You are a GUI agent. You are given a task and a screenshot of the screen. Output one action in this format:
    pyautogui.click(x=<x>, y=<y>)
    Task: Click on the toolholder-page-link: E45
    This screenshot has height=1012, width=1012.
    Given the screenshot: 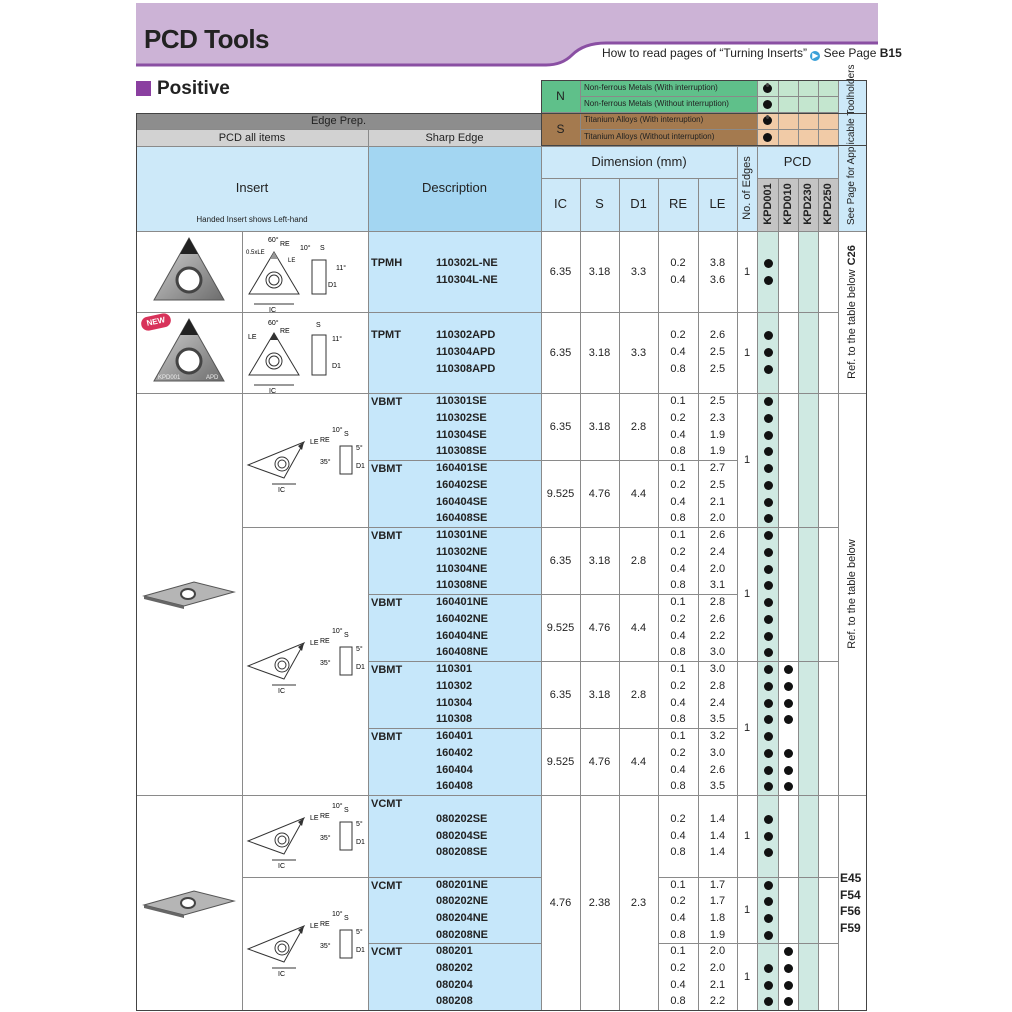 What is the action you would take?
    pyautogui.click(x=851, y=878)
    